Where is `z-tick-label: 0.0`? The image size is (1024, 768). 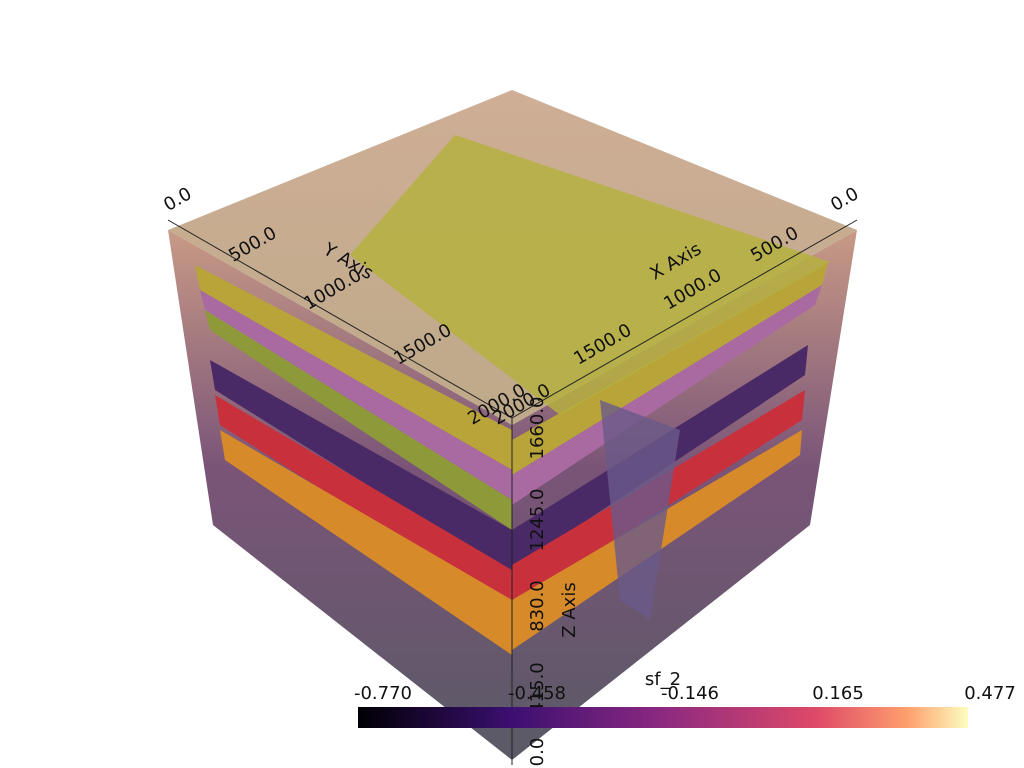 z-tick-label: 0.0 is located at coordinates (537, 752).